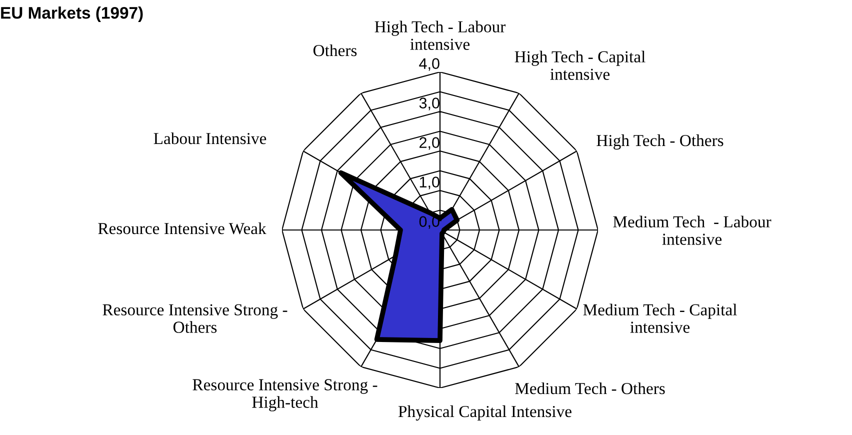  Describe the element at coordinates (430, 183) in the screenshot. I see `y-tick-label: 1,0` at that location.